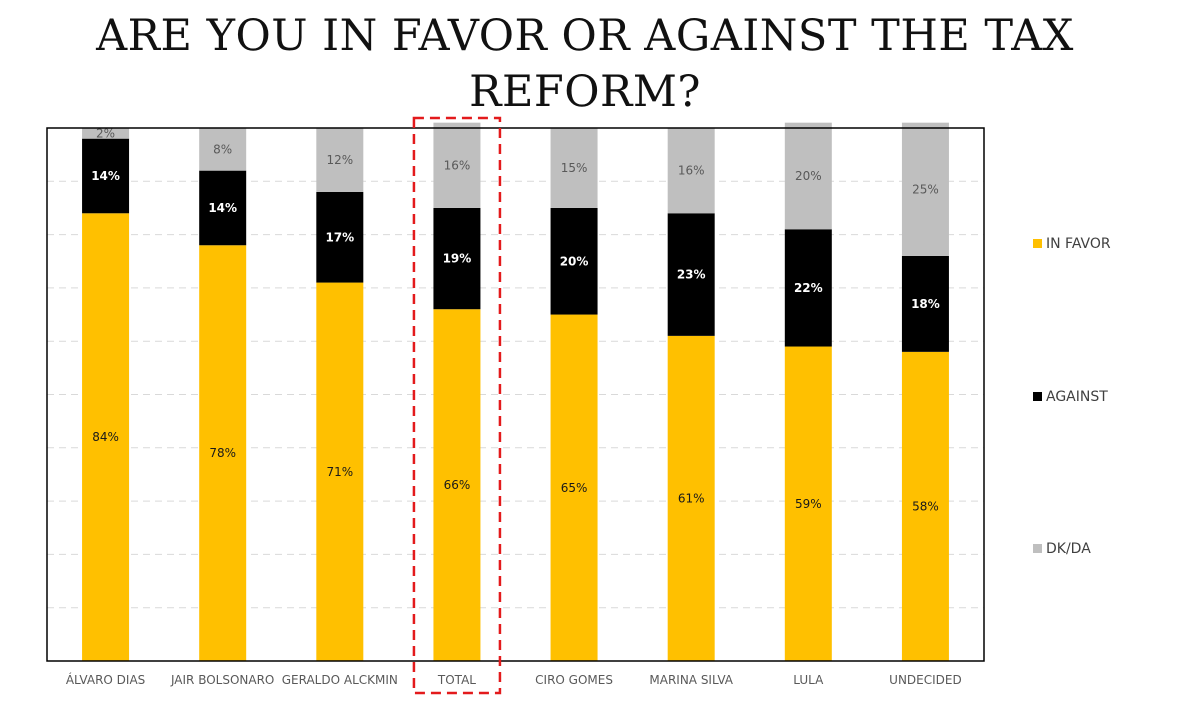 This screenshot has width=1195, height=710. I want to click on legend-label: AGAINST, so click(1077, 397).